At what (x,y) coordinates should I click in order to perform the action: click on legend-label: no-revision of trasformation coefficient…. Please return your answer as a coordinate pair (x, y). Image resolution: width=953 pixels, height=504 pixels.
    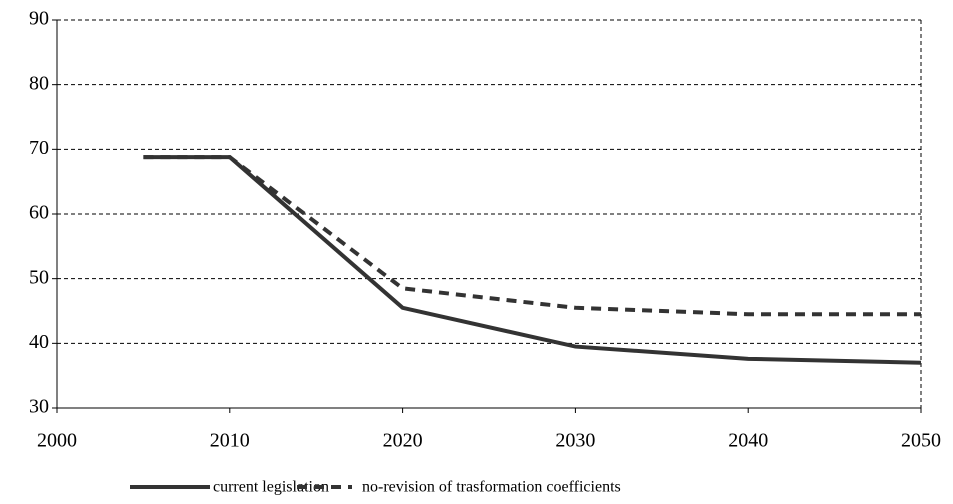
    Looking at the image, I should click on (491, 487).